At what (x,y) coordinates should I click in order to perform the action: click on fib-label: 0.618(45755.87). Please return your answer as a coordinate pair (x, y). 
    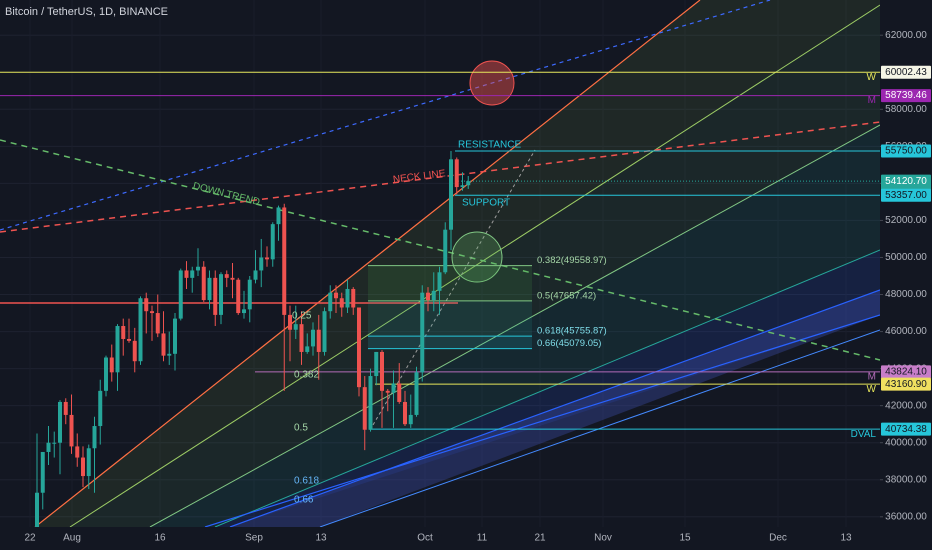
    Looking at the image, I should click on (572, 331).